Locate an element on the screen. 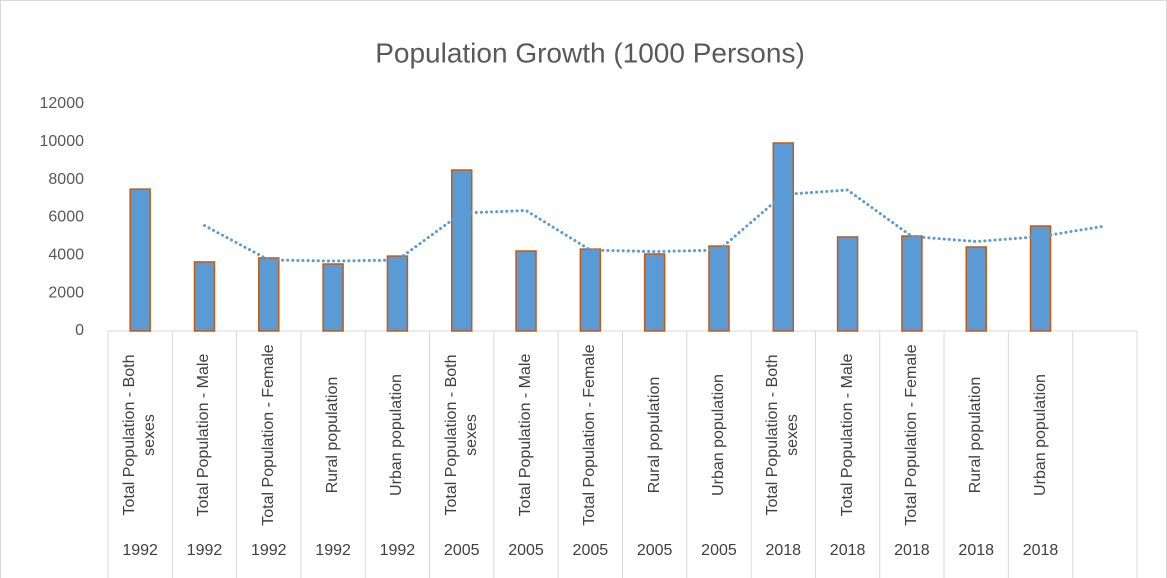 The image size is (1167, 578). y-tick-label: 8000 is located at coordinates (66, 179).